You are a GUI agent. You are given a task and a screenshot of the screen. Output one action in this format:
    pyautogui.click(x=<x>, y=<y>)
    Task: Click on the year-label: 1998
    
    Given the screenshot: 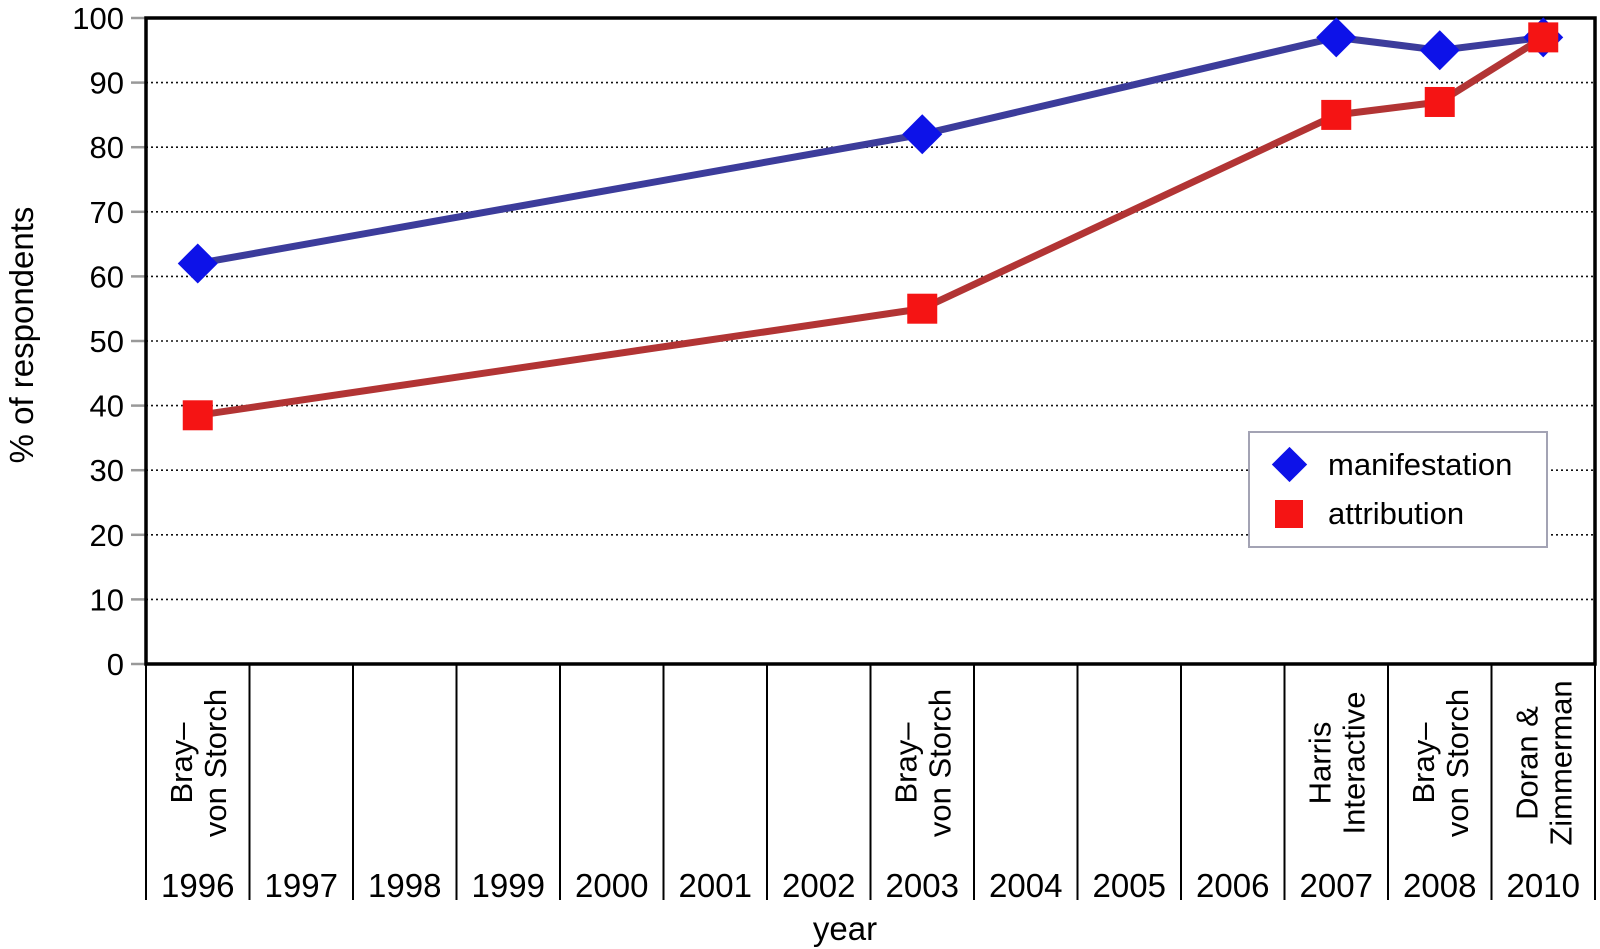 What is the action you would take?
    pyautogui.click(x=404, y=885)
    